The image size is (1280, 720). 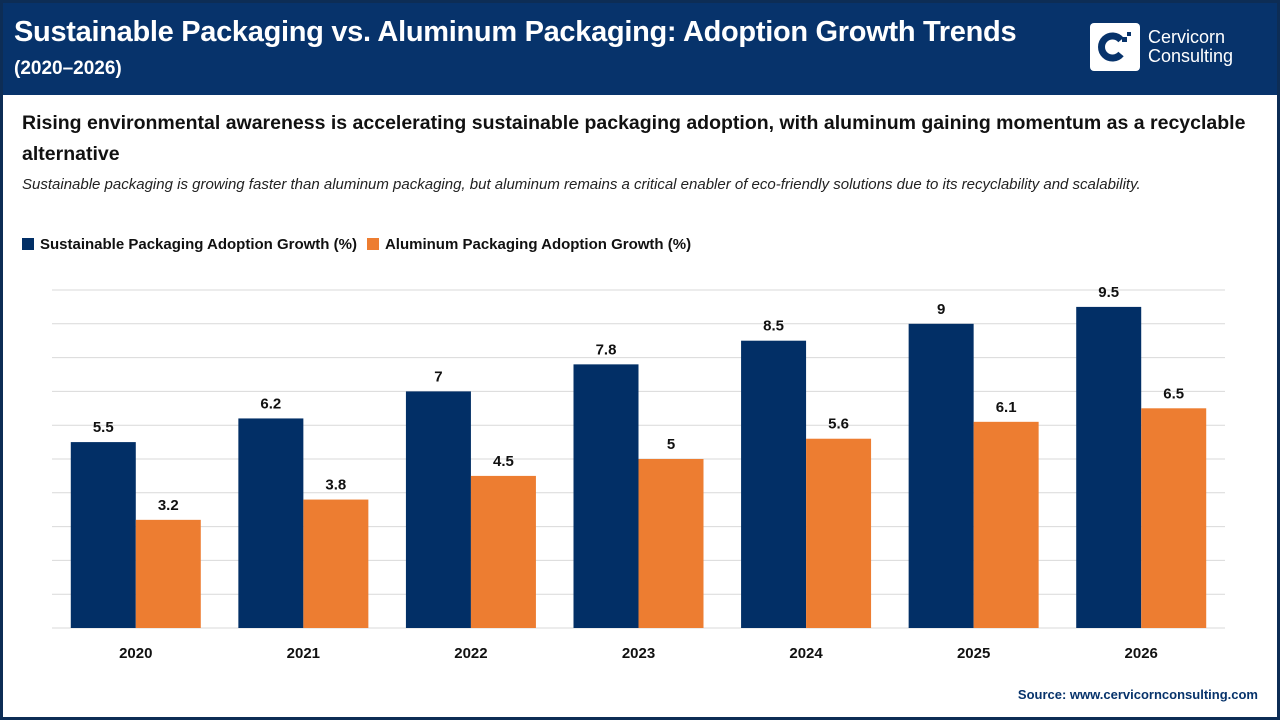 What do you see at coordinates (438, 376) in the screenshot?
I see `data-label: 7` at bounding box center [438, 376].